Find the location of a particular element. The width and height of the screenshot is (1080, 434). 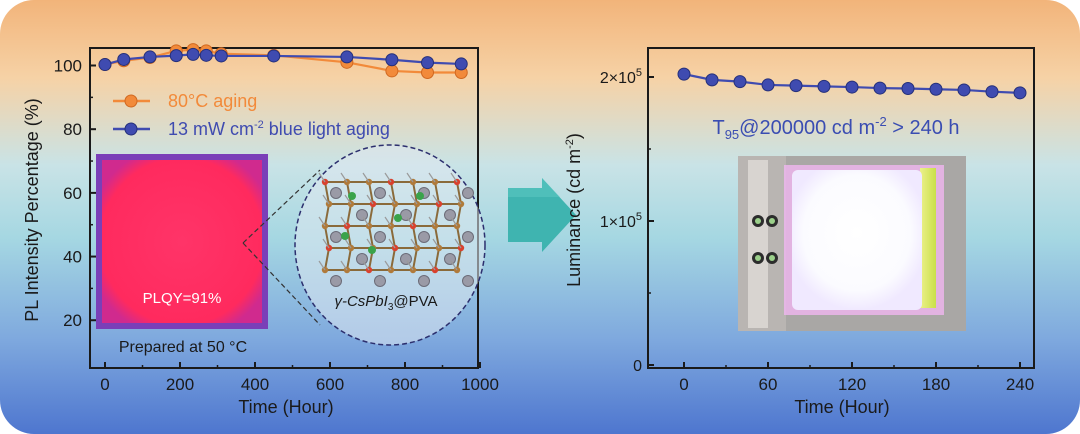

left-x-tick-label: 800 is located at coordinates (405, 384).